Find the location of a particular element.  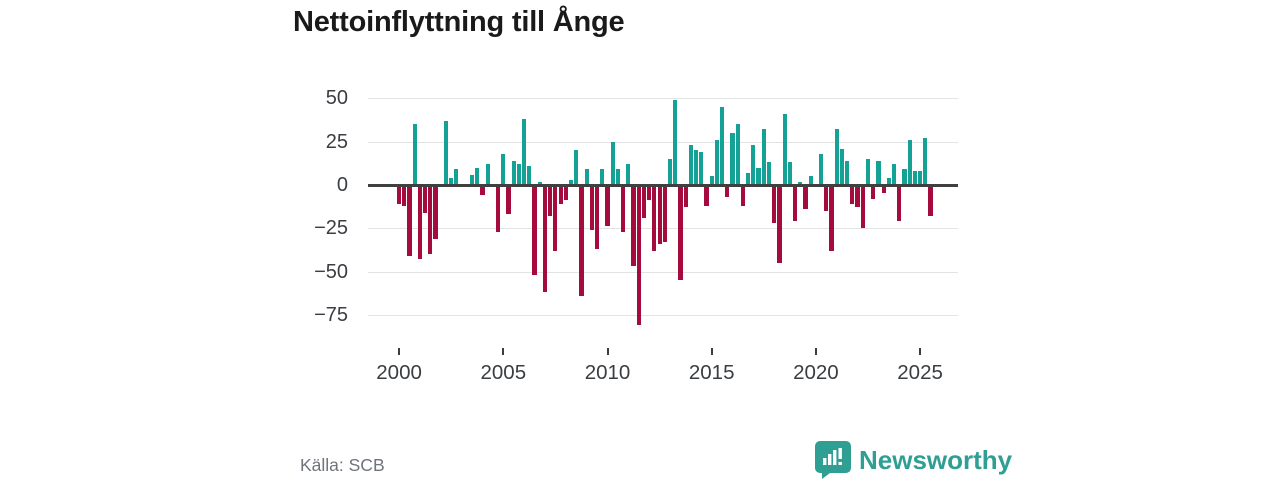

bar-2016Q2 is located at coordinates (737, 154).